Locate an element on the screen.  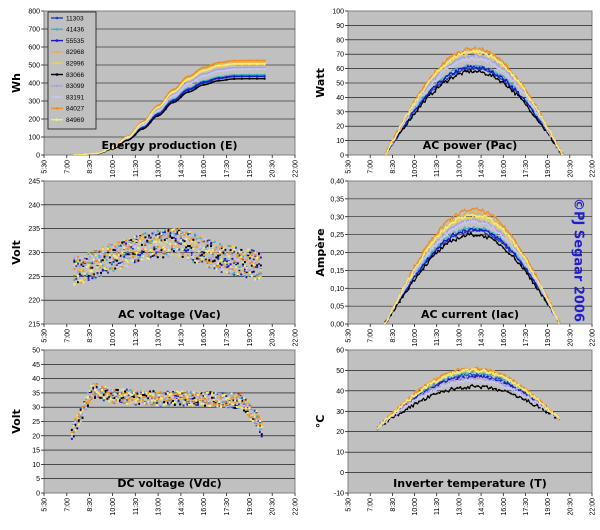
x-tick-label: 22:00 is located at coordinates (593, 507).